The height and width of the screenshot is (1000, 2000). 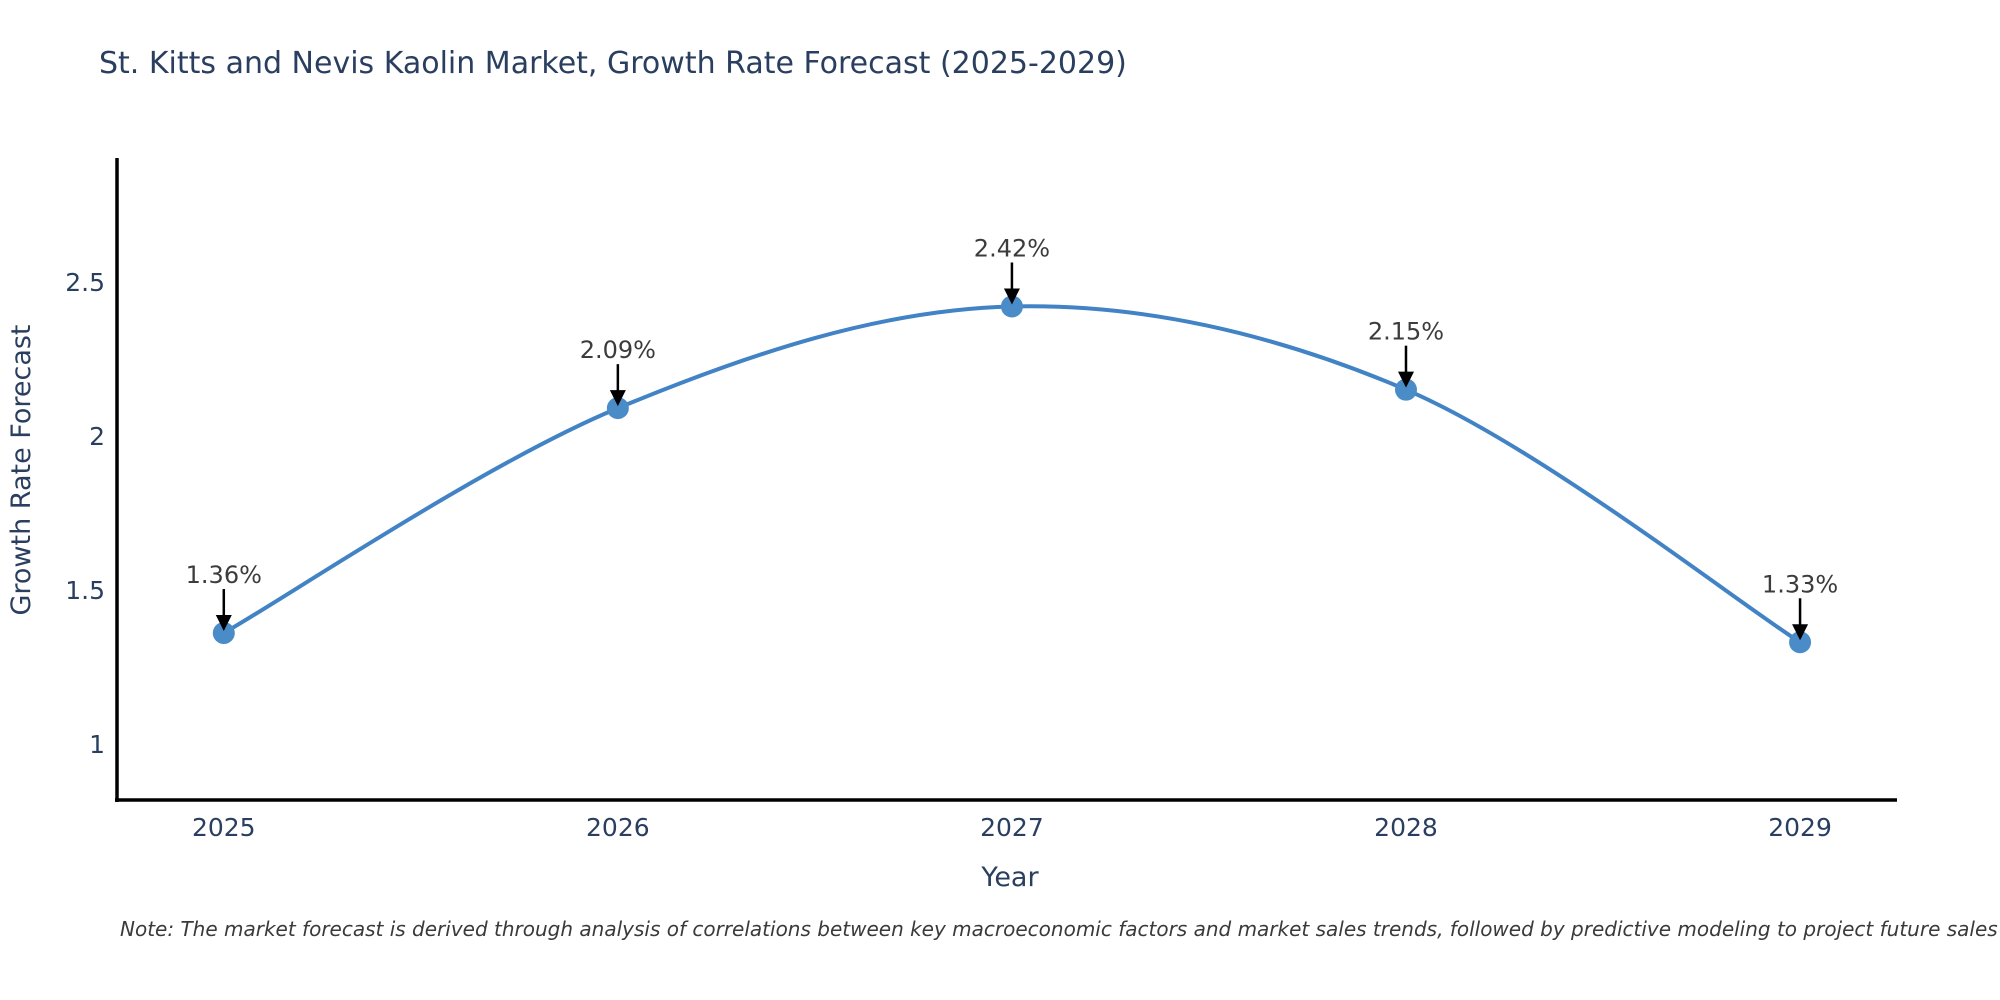 What do you see at coordinates (224, 827) in the screenshot?
I see `x-tick-label: 2025` at bounding box center [224, 827].